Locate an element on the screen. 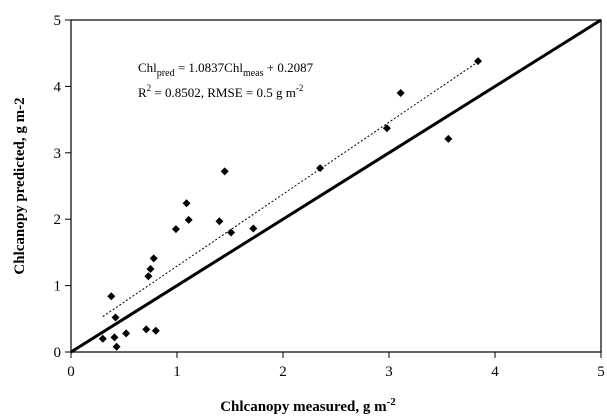 This screenshot has width=607, height=417. x-tick-label-1: 1 is located at coordinates (177, 372).